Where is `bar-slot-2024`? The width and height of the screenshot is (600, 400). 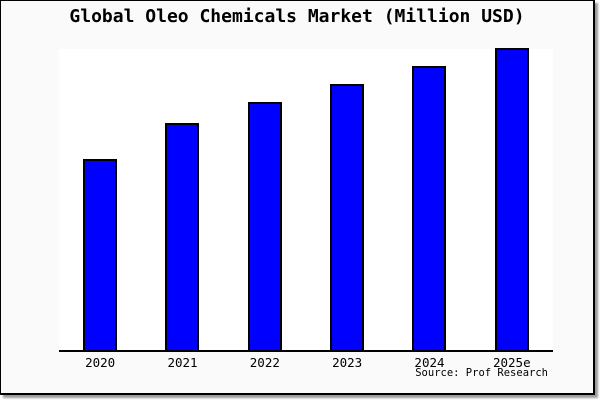
bar-slot-2024 is located at coordinates (429, 199).